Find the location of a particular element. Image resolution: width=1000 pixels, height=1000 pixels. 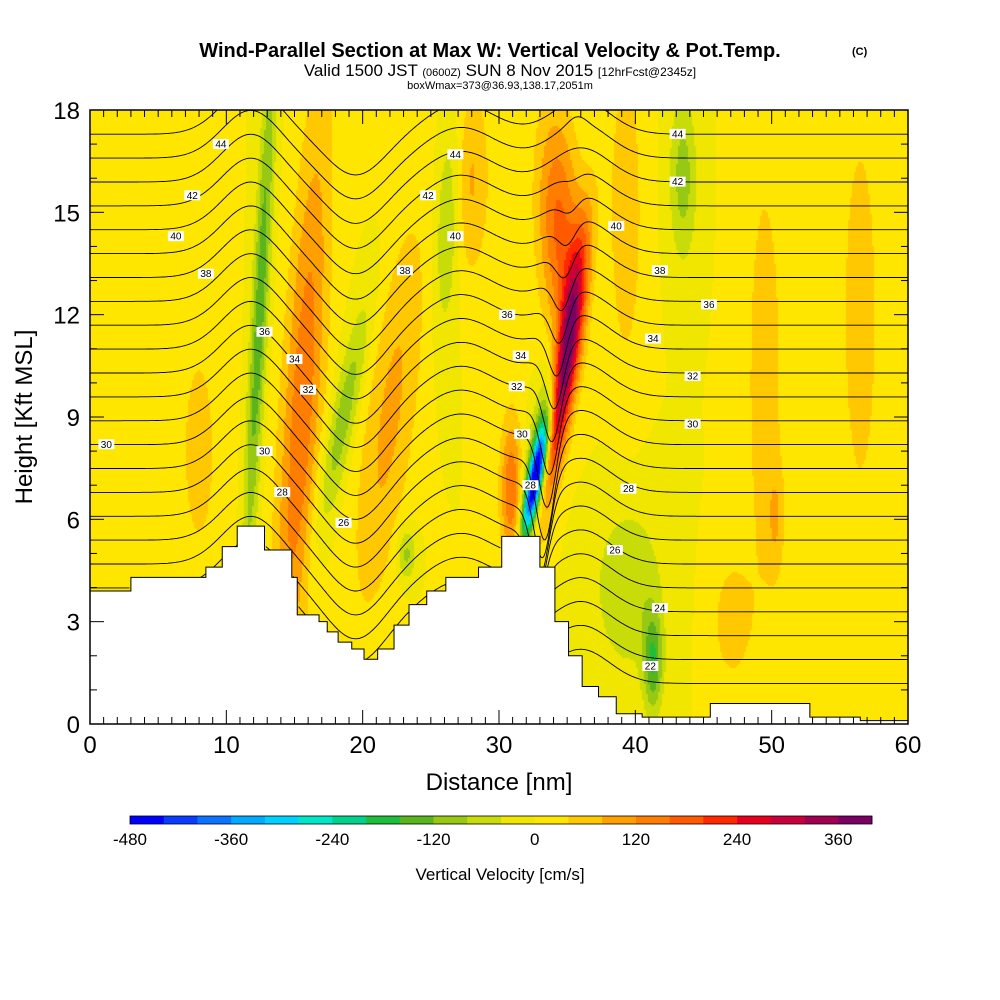

x-tick-label: 10 is located at coordinates (226, 745).